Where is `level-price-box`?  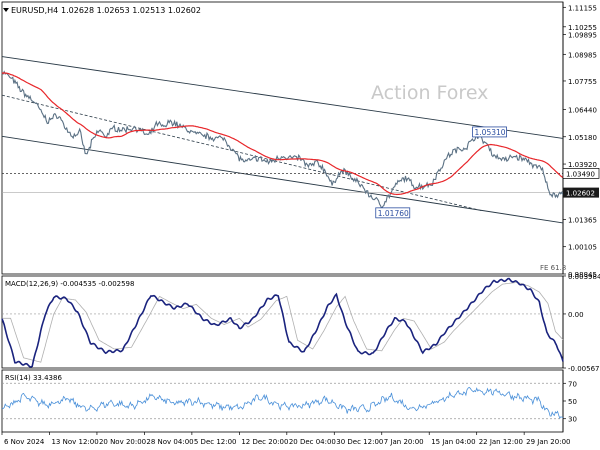 level-price-box is located at coordinates (581, 173).